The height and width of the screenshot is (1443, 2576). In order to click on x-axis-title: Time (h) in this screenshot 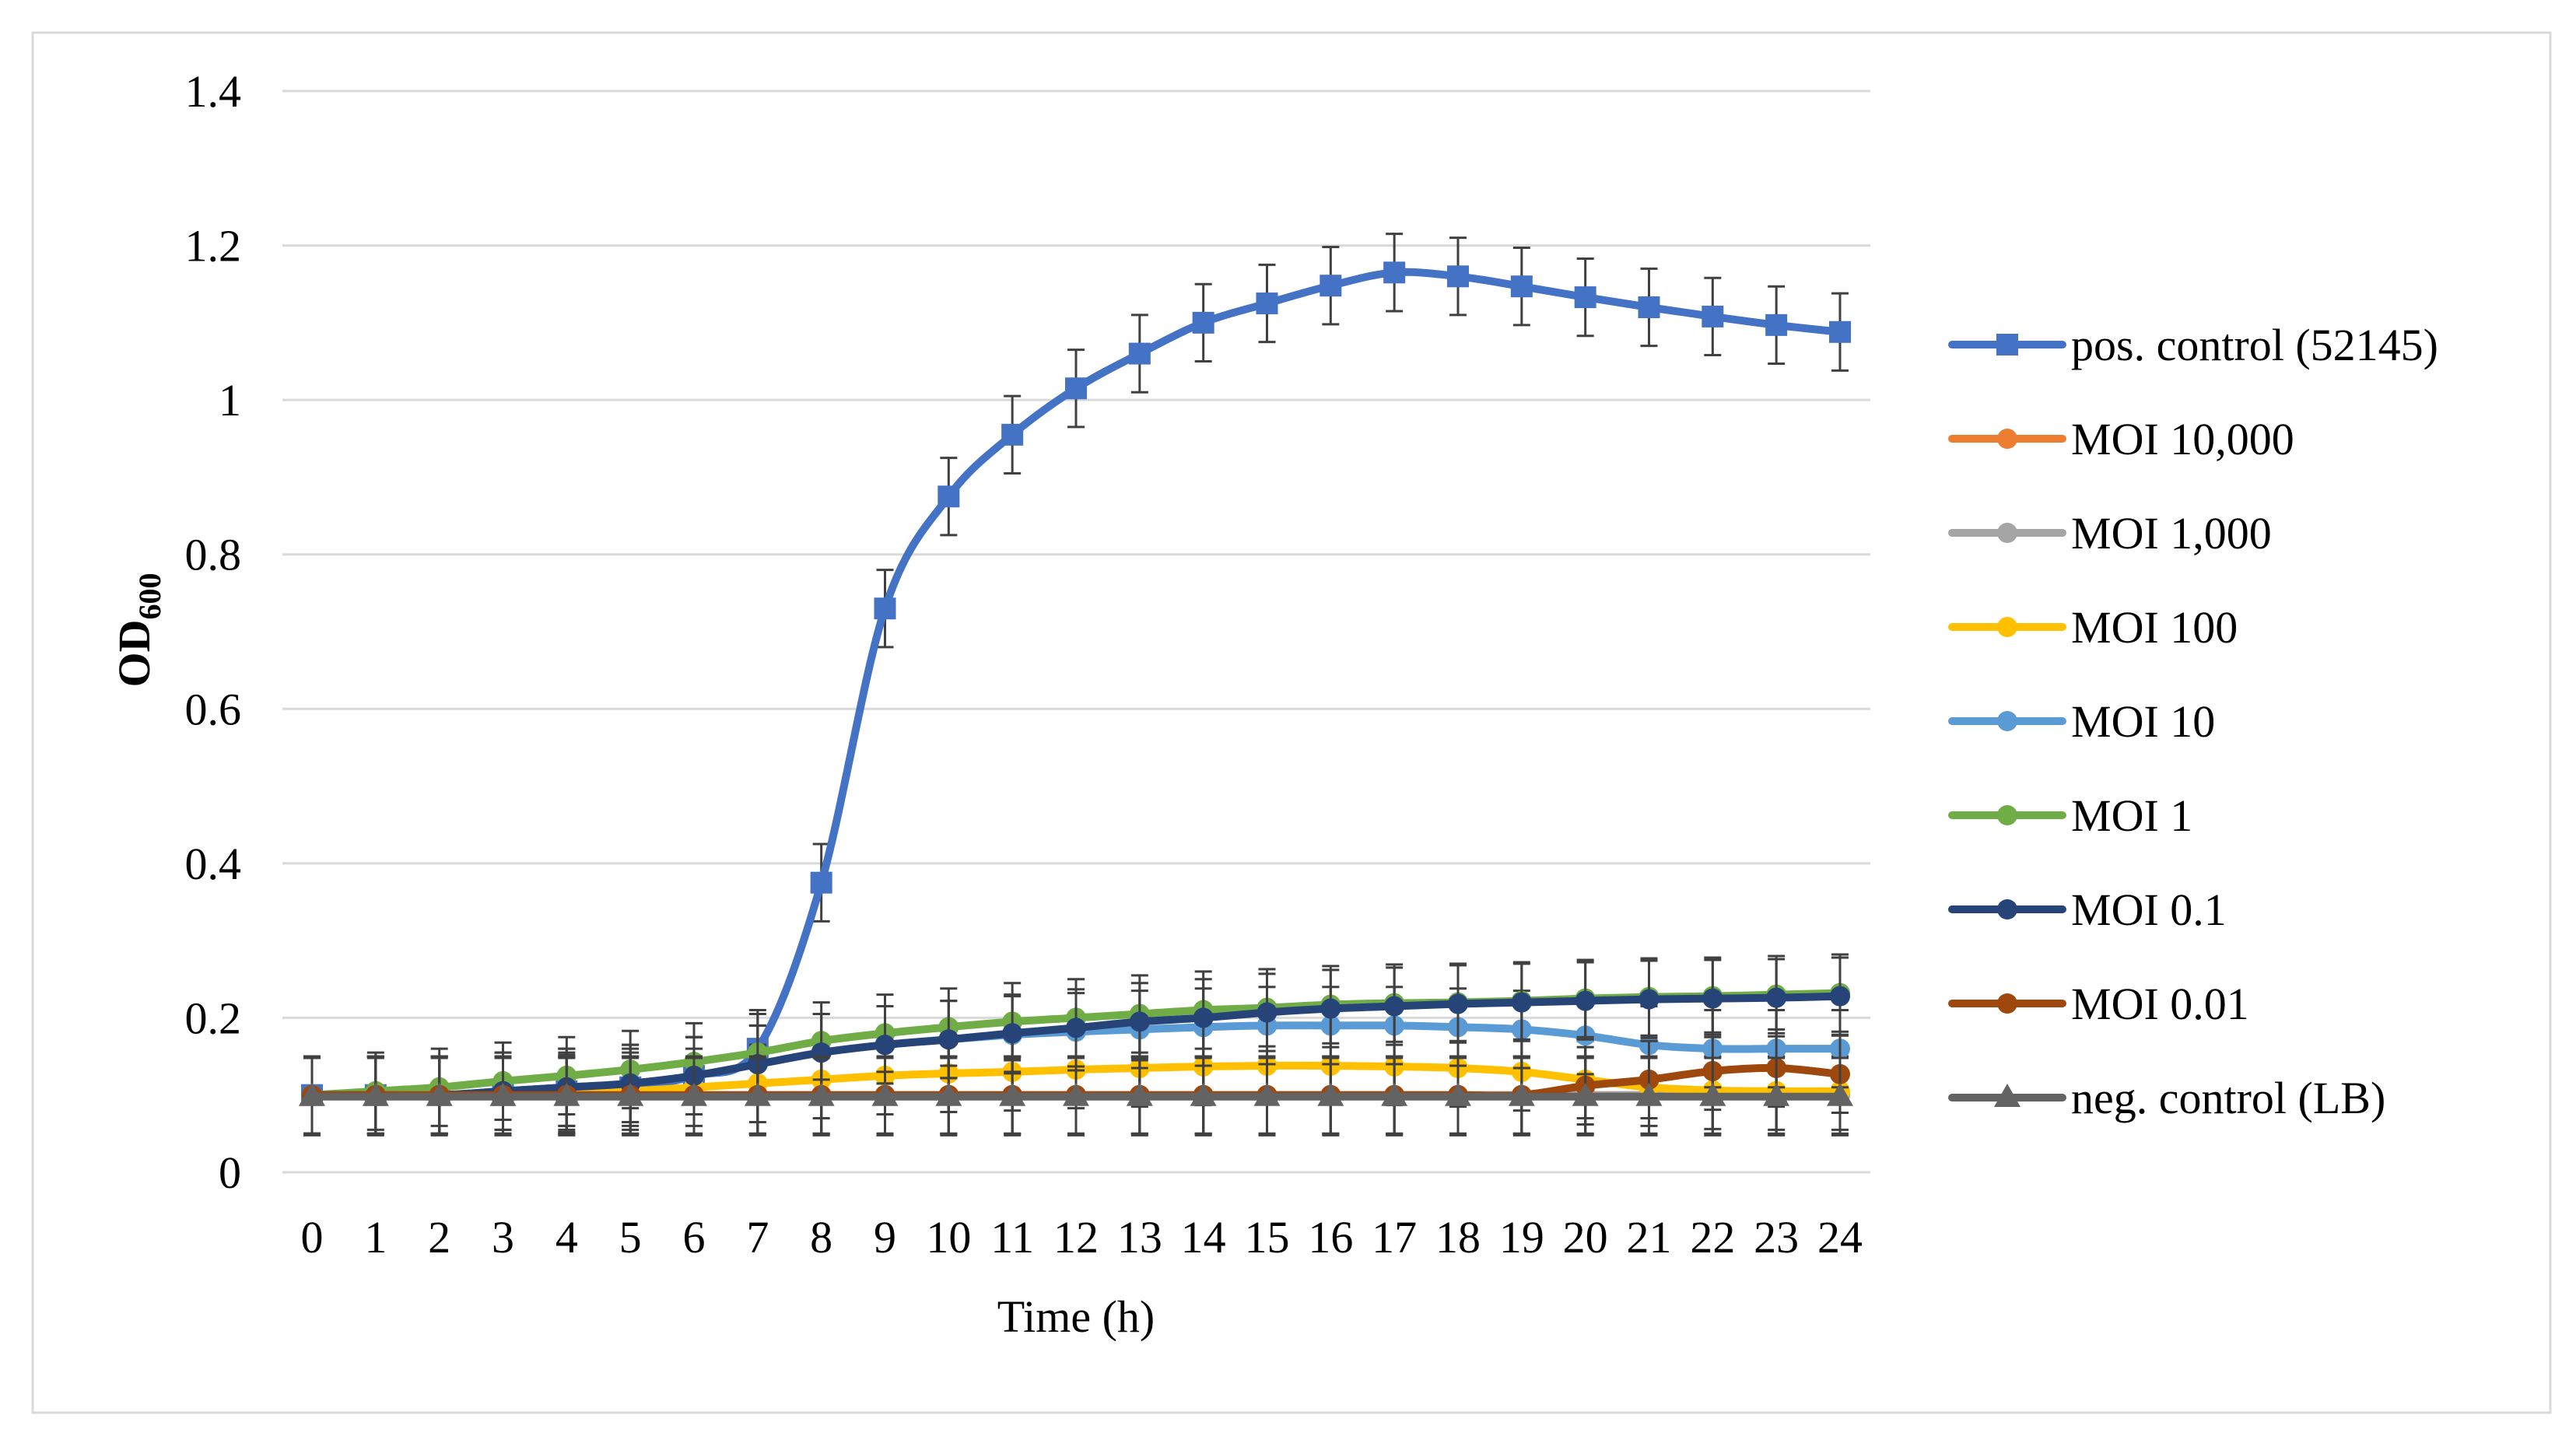, I will do `click(1076, 1316)`.